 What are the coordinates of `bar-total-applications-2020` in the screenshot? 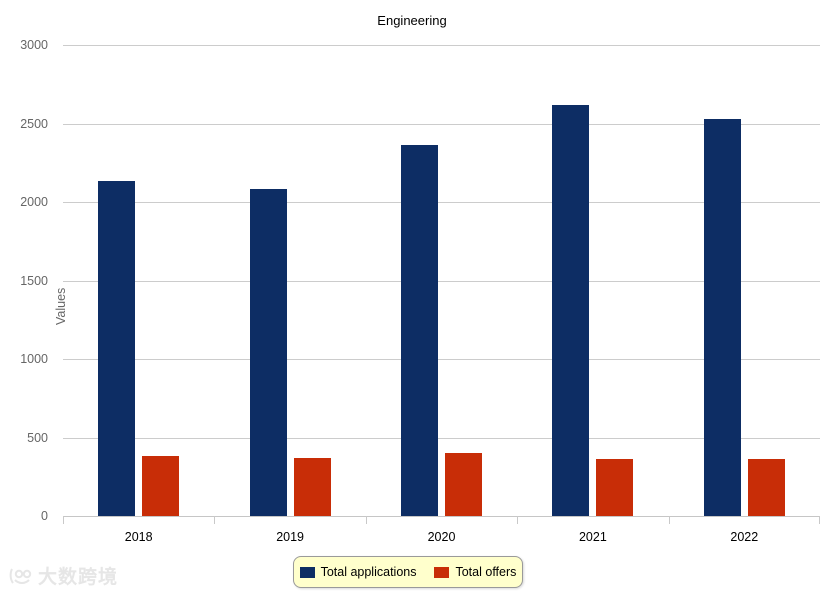 It's located at (419, 330).